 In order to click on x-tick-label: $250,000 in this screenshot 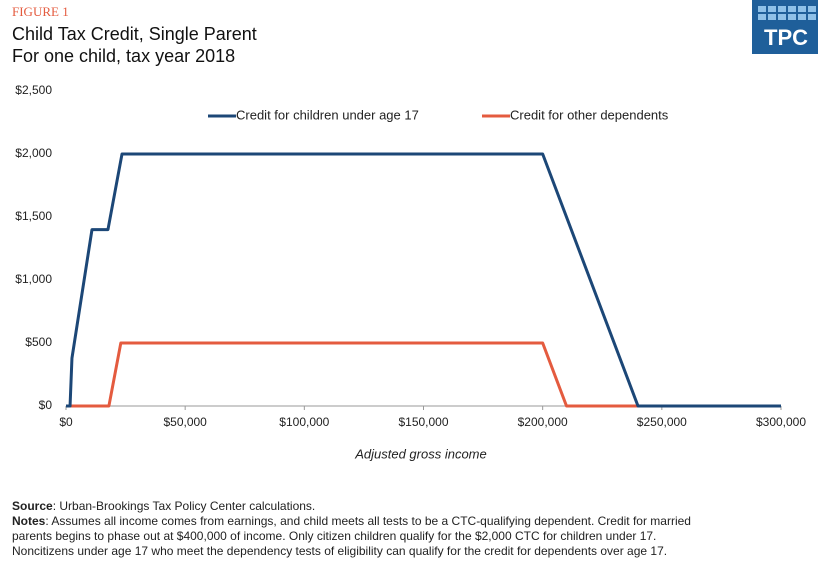, I will do `click(662, 422)`.